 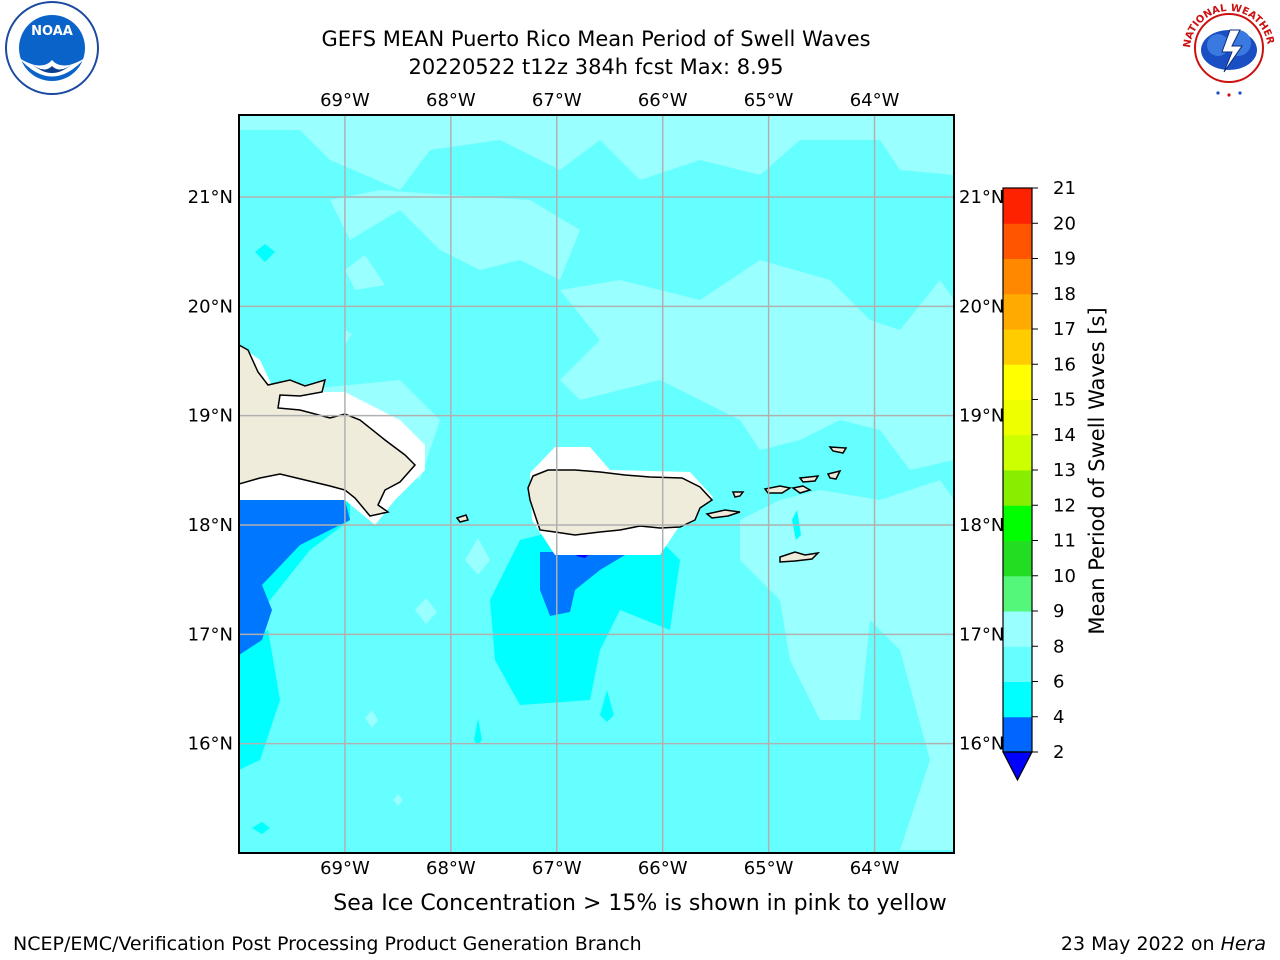 I want to click on hispaniola-land, so click(x=328, y=430).